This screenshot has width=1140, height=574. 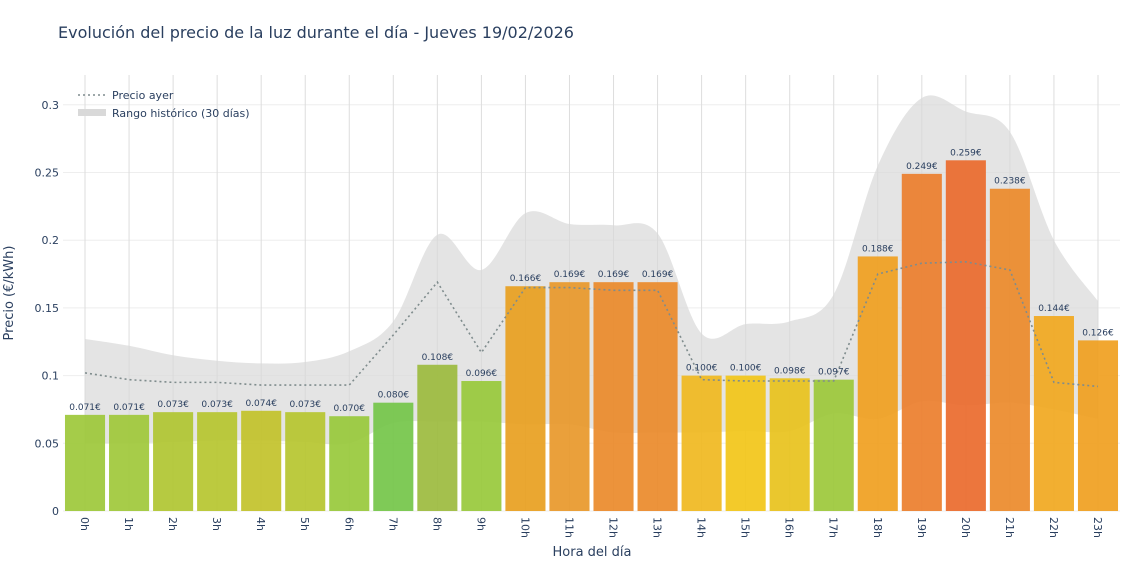 What do you see at coordinates (181, 113) in the screenshot?
I see `legend-label: Rango histórico (30 días)` at bounding box center [181, 113].